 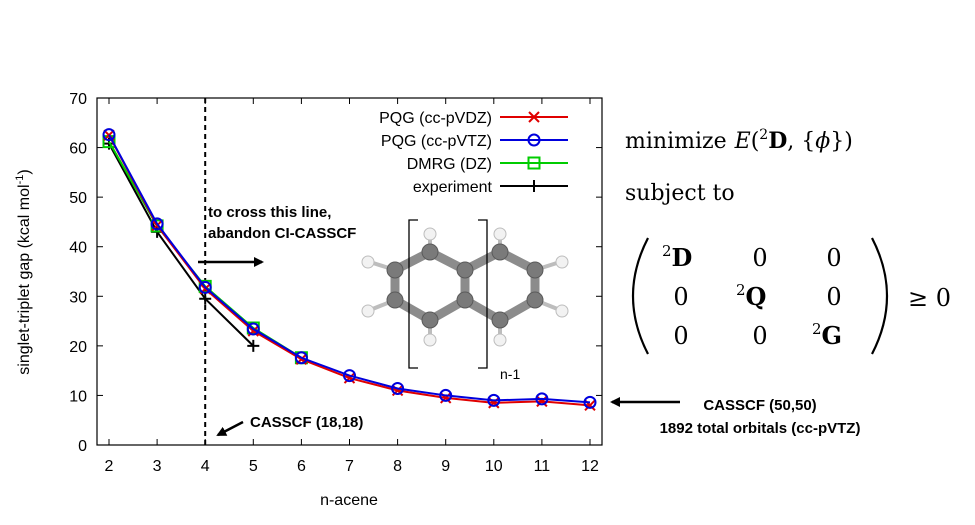 What do you see at coordinates (78, 198) in the screenshot?
I see `y-tick-label: 50` at bounding box center [78, 198].